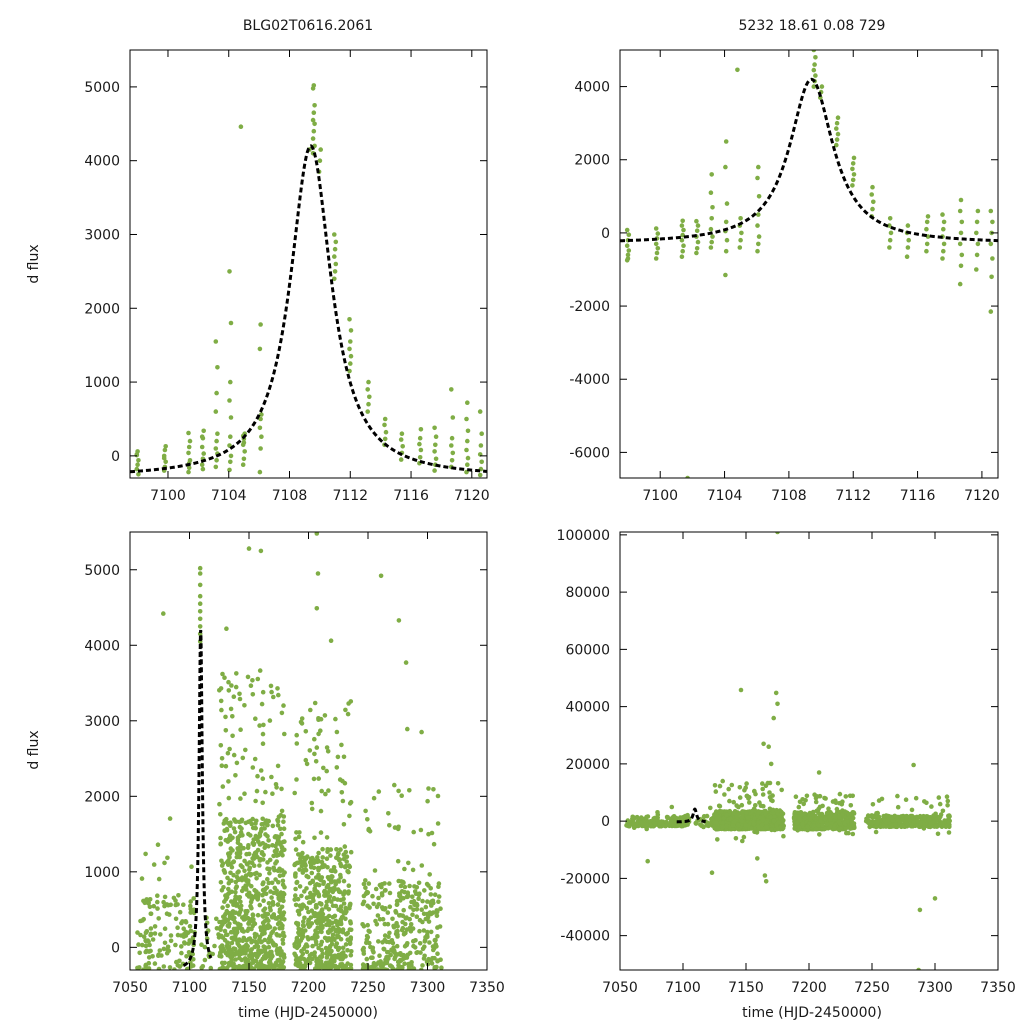 This screenshot has width=1024, height=1024. Describe the element at coordinates (620, 988) in the screenshot. I see `x-tick-label: 7050` at that location.